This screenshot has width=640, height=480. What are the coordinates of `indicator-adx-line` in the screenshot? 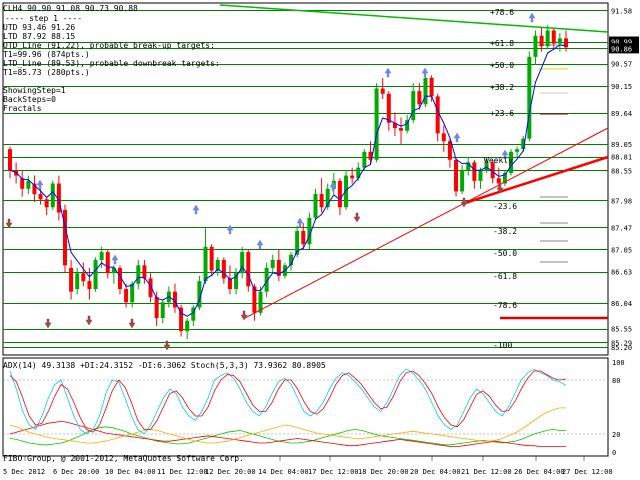 It's located at (287, 425).